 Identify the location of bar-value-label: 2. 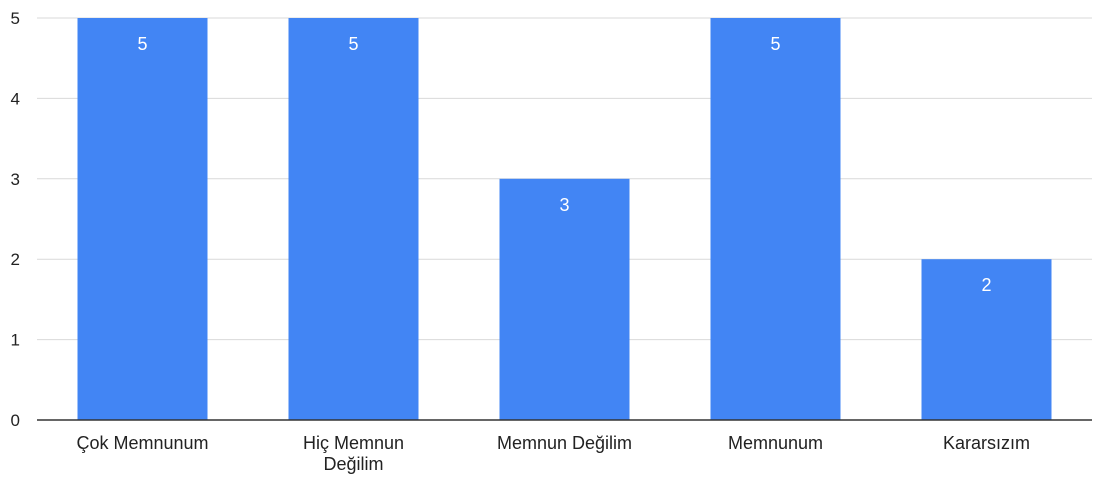
(986, 285).